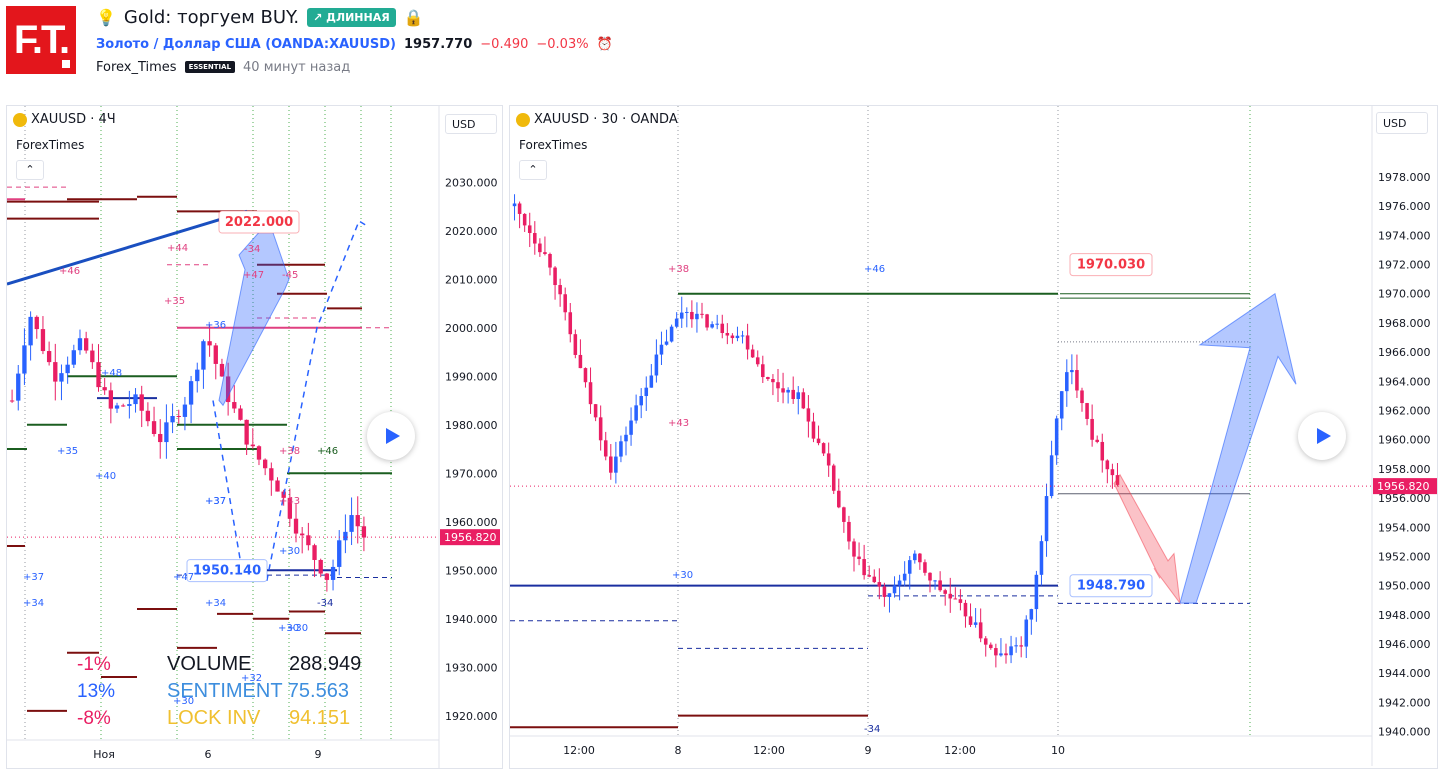 This screenshot has width=1442, height=775. I want to click on brand-logo: F.T., so click(41, 40).